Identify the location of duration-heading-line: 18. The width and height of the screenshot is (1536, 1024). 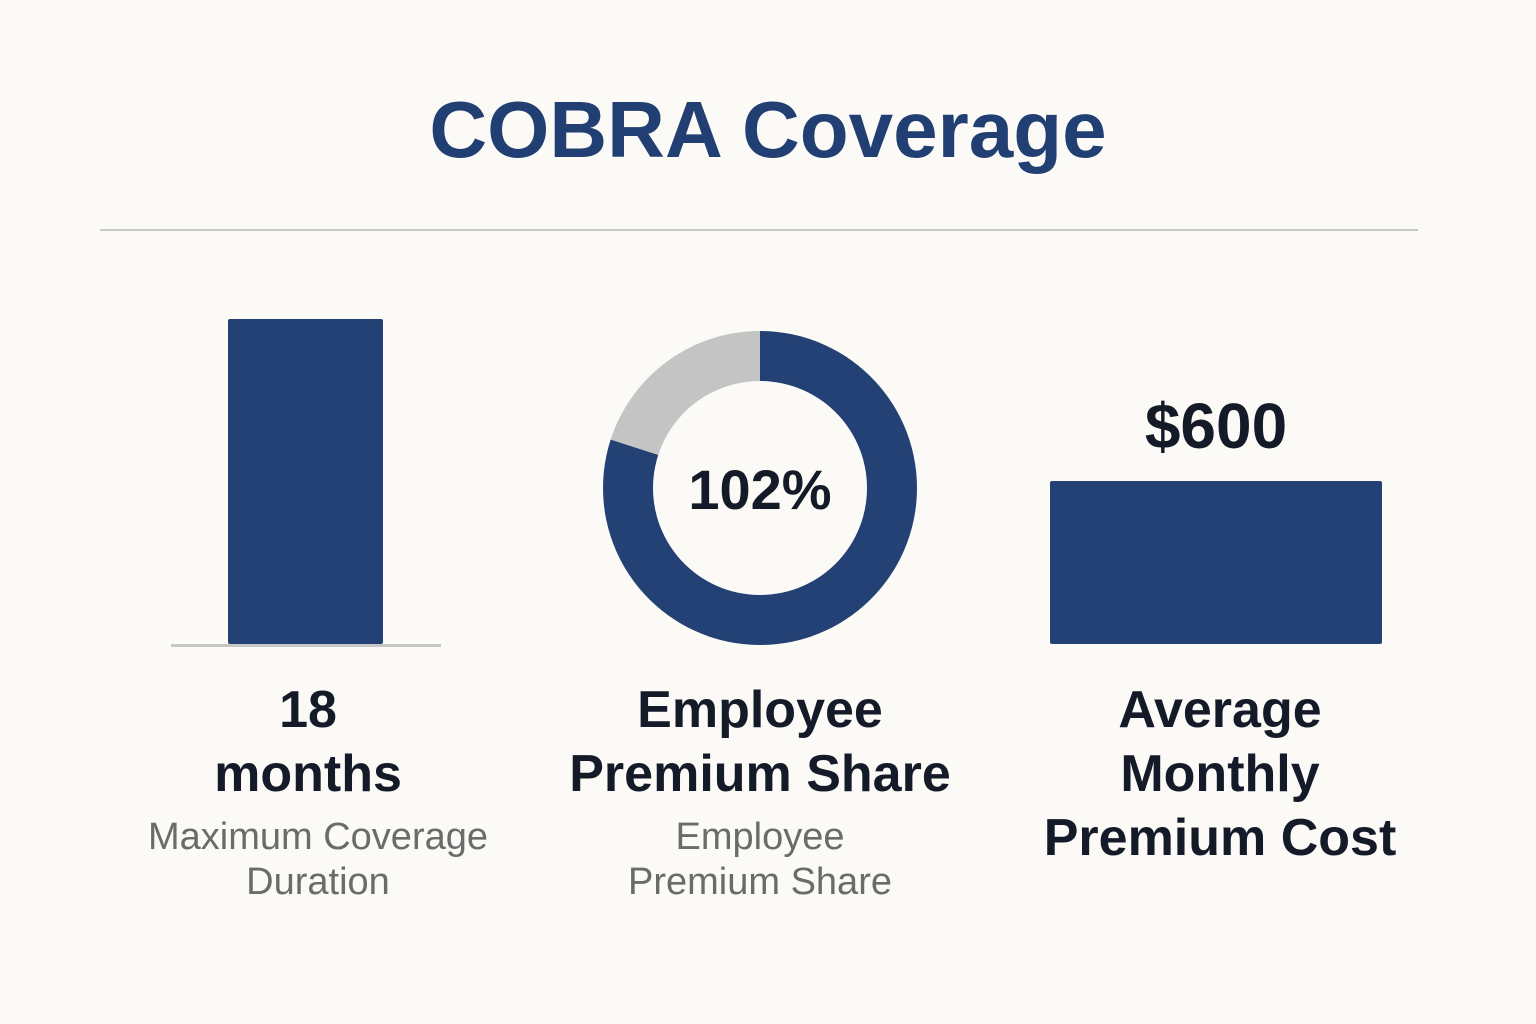
(308, 710).